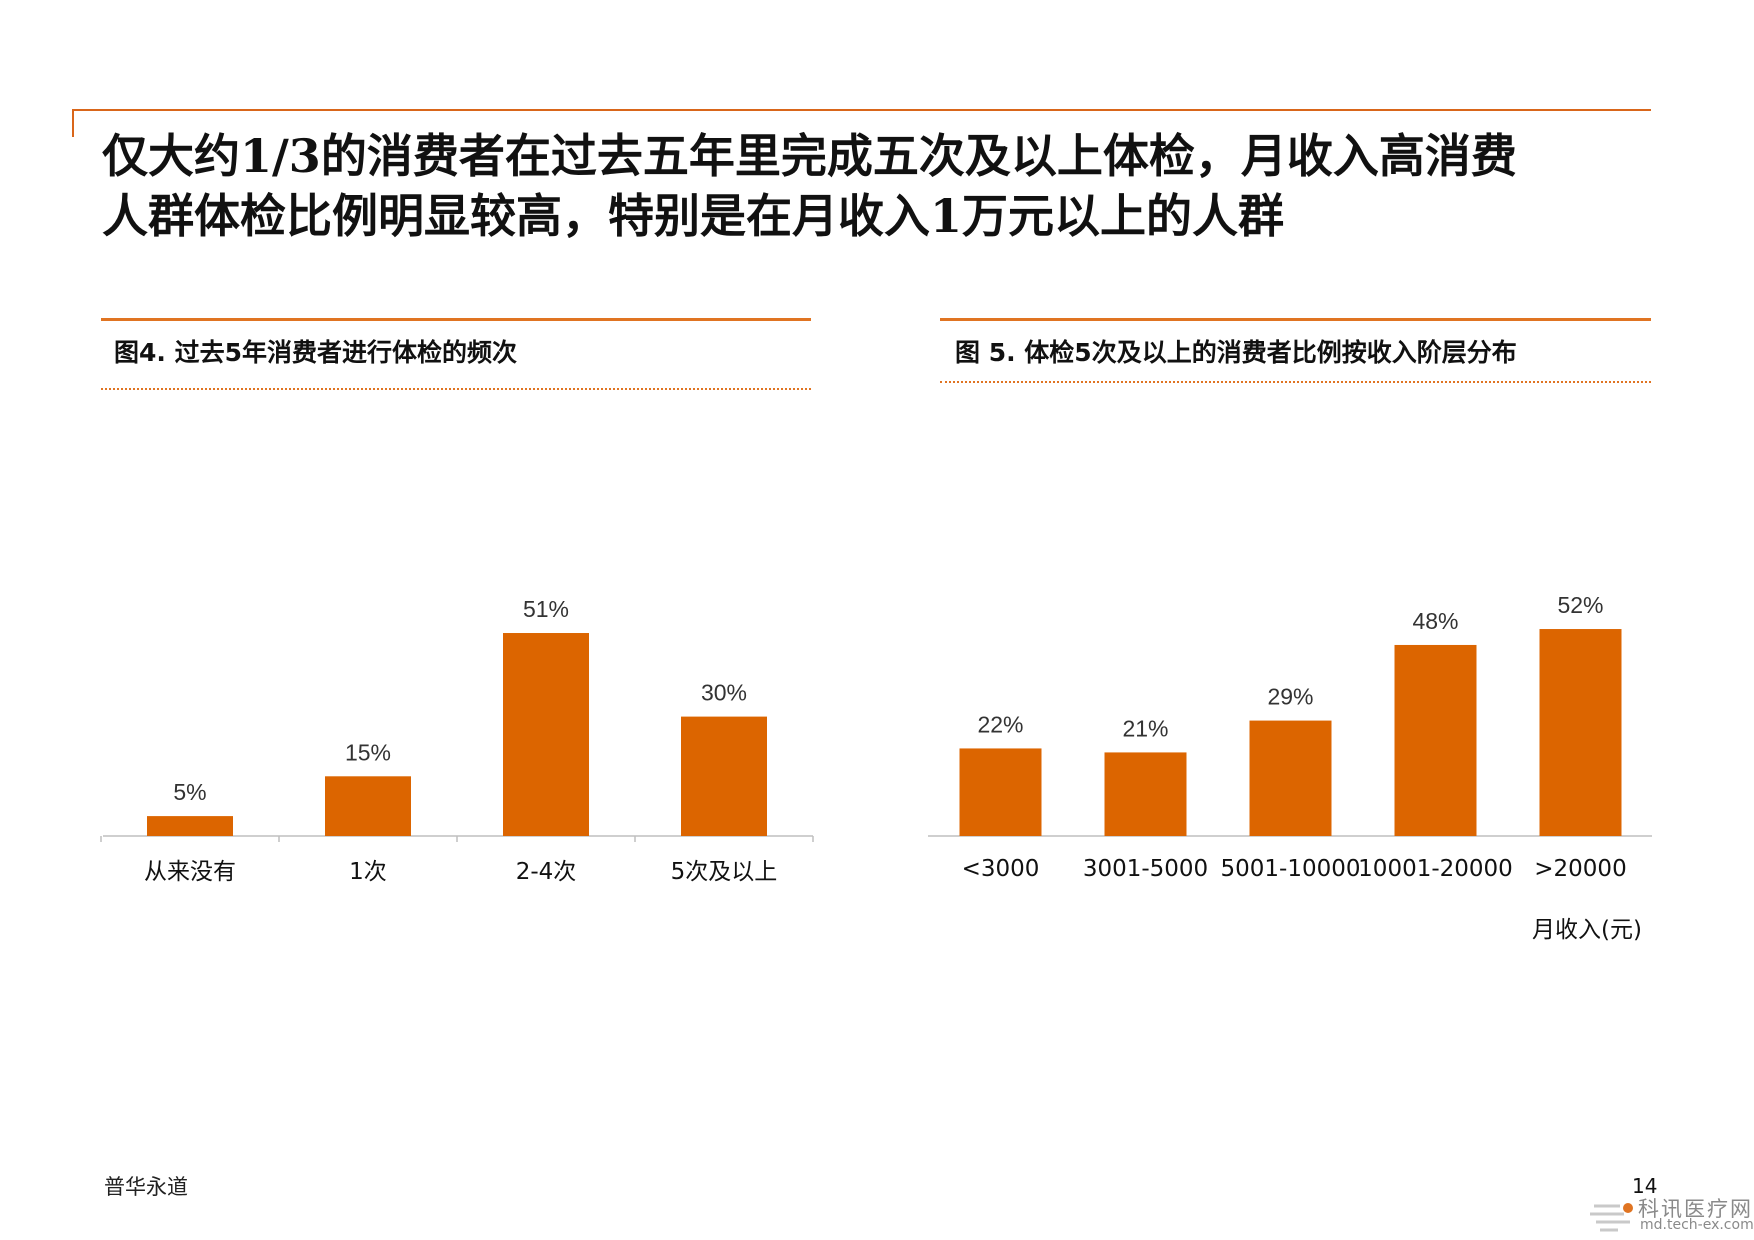  What do you see at coordinates (809, 156) in the screenshot?
I see `slide-title-line-1: 仅大约1/3的消费者在过去五年里完成五次及以上体检，月收入高消费` at bounding box center [809, 156].